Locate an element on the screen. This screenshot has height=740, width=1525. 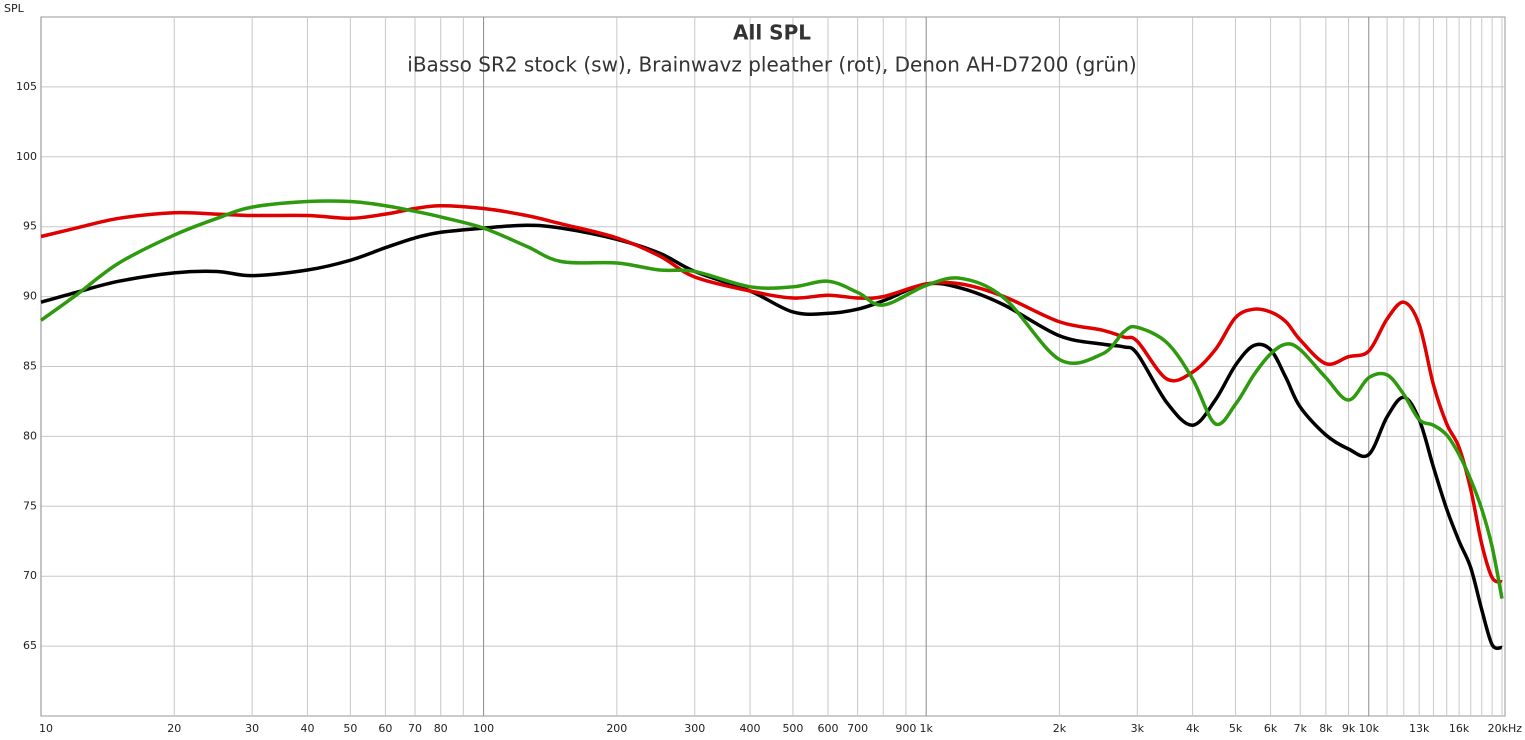
x-tick-label: 50 is located at coordinates (350, 728).